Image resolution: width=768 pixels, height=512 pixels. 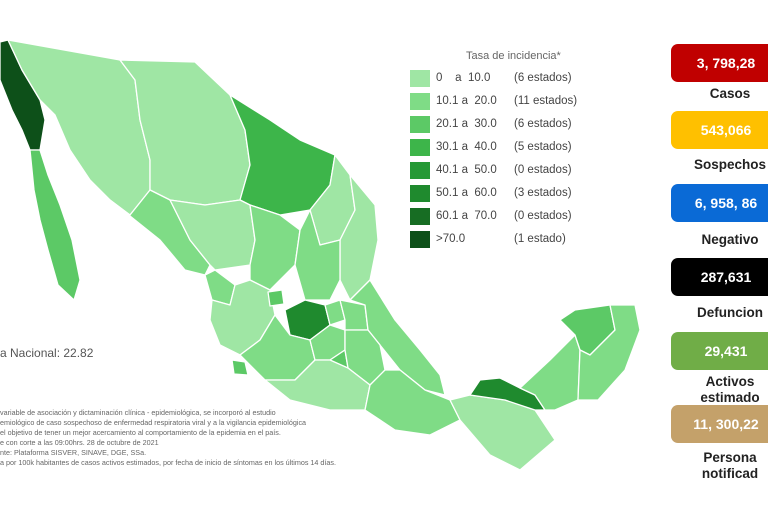 I want to click on state-nayarit, so click(x=220, y=287).